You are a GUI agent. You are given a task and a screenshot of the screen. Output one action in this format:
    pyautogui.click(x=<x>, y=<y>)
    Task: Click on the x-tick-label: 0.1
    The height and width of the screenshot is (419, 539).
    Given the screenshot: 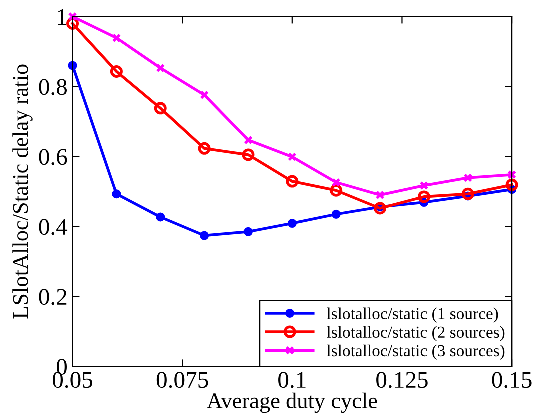 What is the action you would take?
    pyautogui.click(x=292, y=380)
    